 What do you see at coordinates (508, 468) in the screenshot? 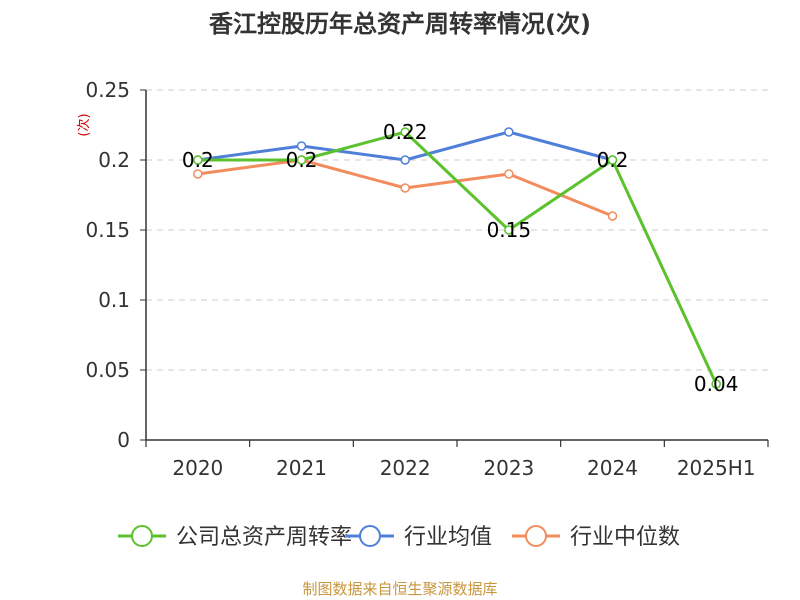
I see `x-tick-label: 2023` at bounding box center [508, 468].